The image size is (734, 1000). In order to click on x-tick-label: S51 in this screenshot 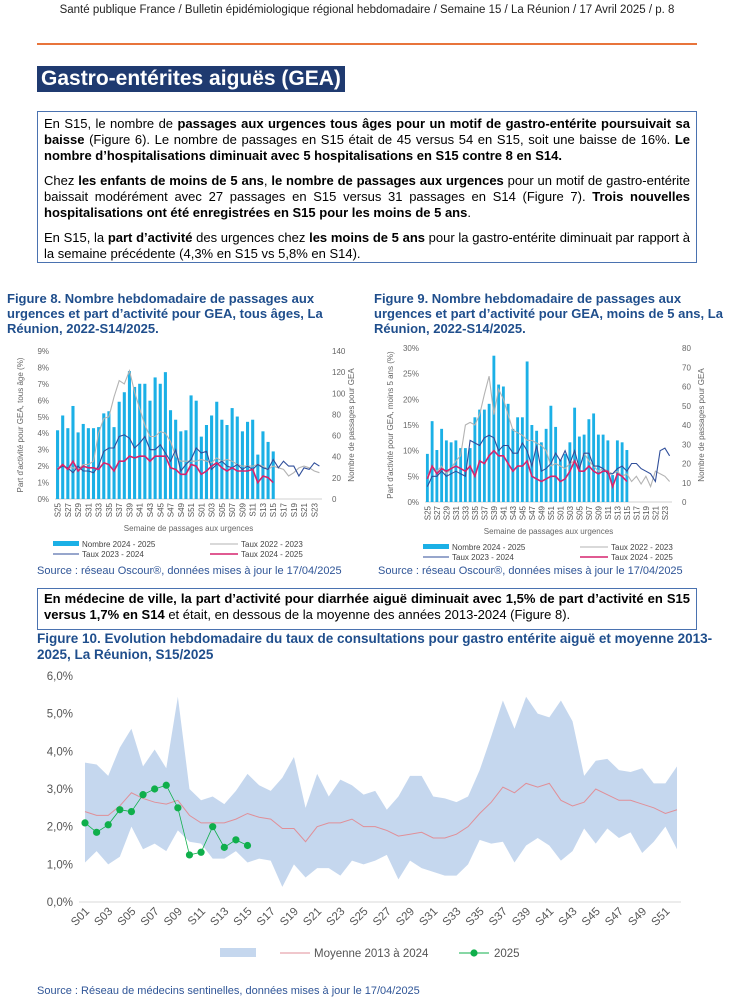, I will do `click(191, 509)`.